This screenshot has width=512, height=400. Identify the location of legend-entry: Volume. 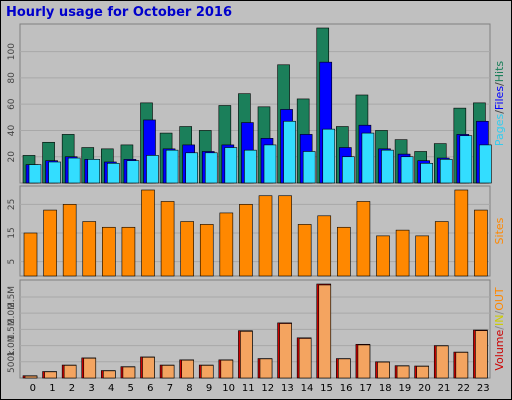
(499, 349).